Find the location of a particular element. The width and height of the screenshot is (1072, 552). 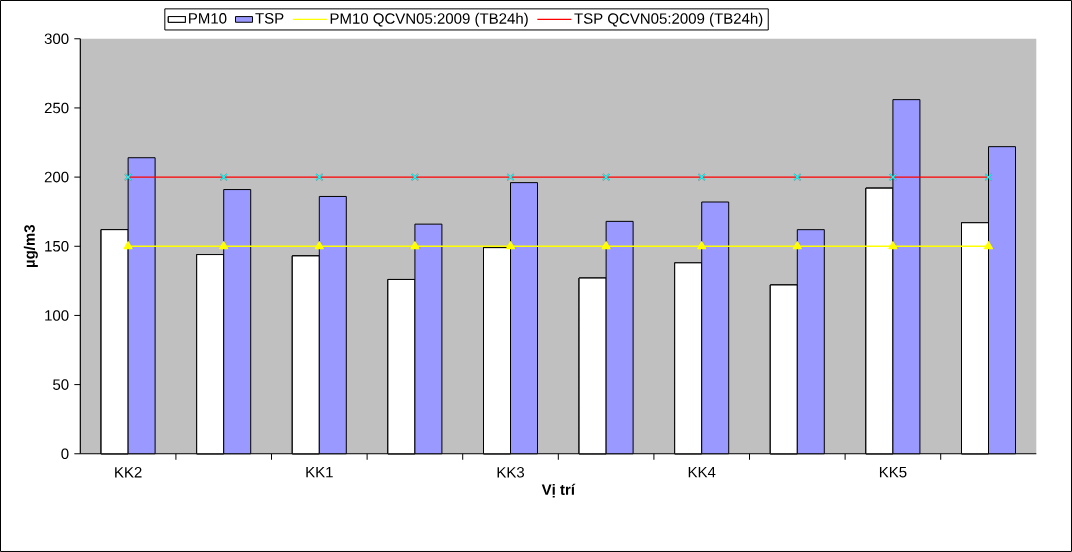

x-tick-label: KK3 is located at coordinates (511, 472).